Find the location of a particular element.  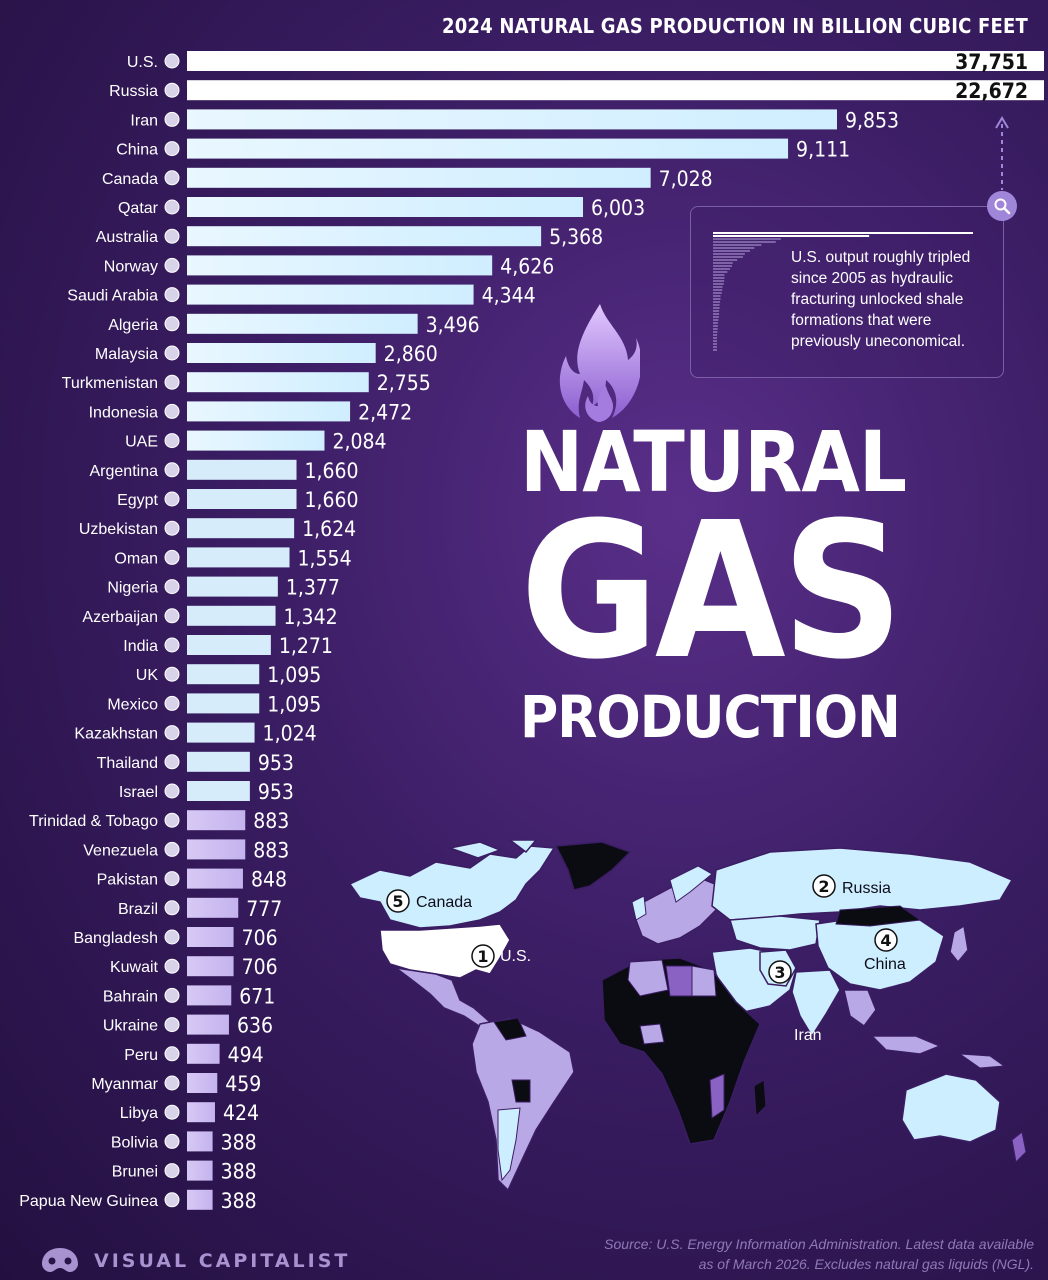

country-label-india: India is located at coordinates (140, 646).